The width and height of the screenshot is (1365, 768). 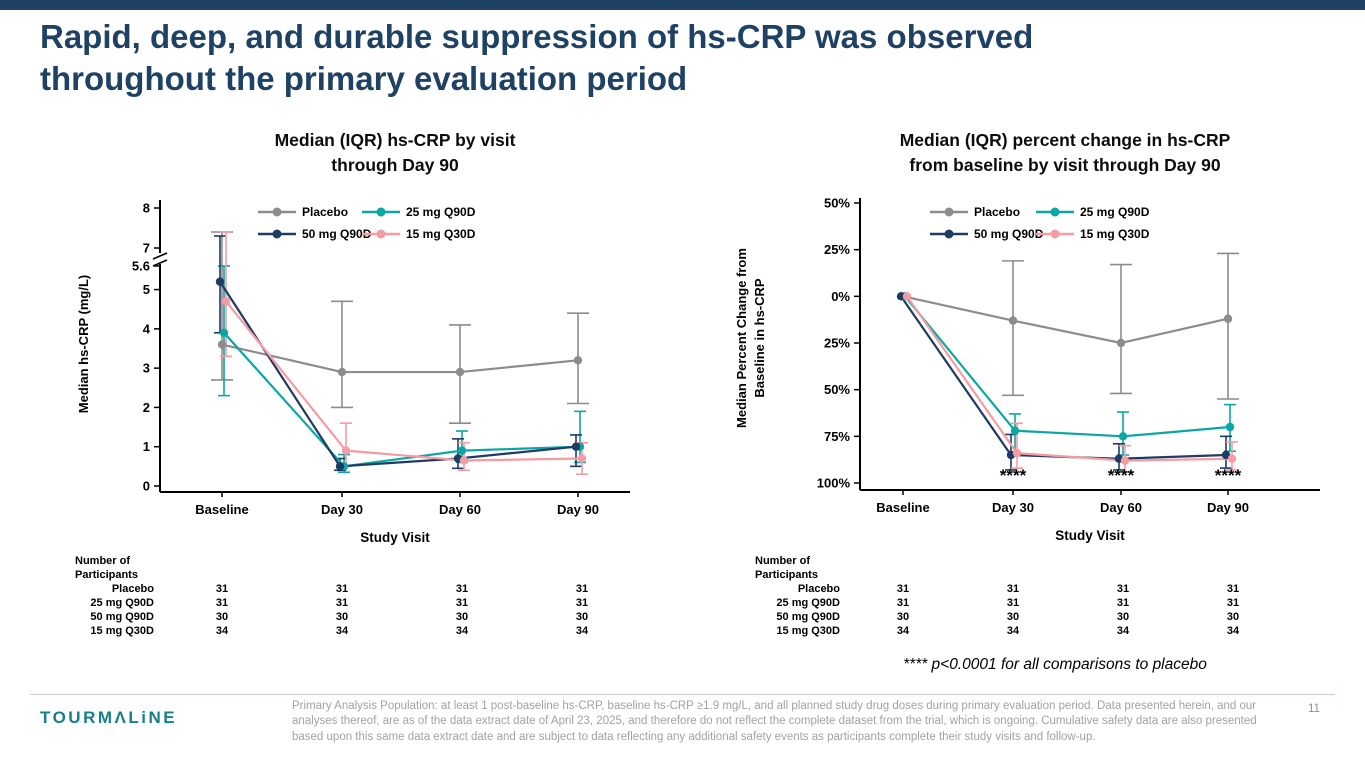 I want to click on y-tick-label: 5, so click(x=146, y=289).